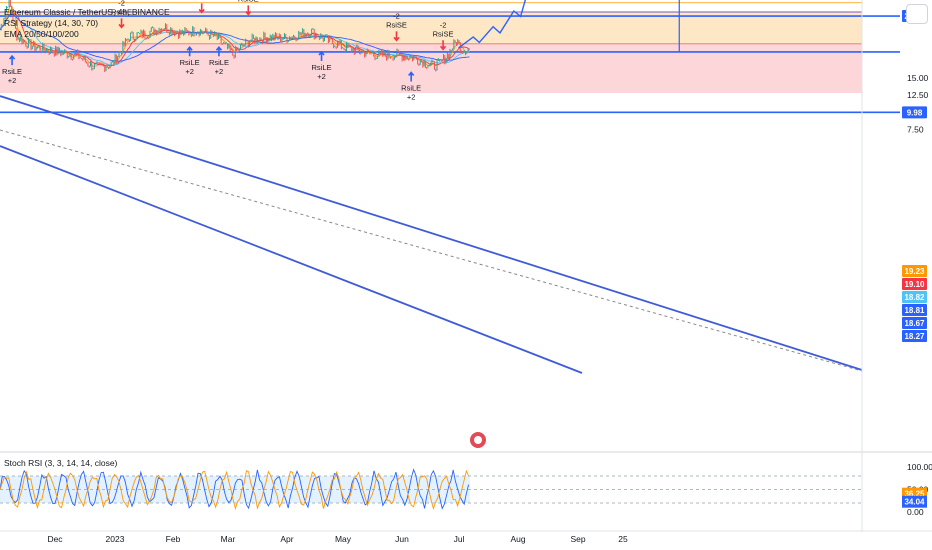 Image resolution: width=932 pixels, height=550 pixels. What do you see at coordinates (918, 95) in the screenshot?
I see `y-tick-label: 12.50` at bounding box center [918, 95].